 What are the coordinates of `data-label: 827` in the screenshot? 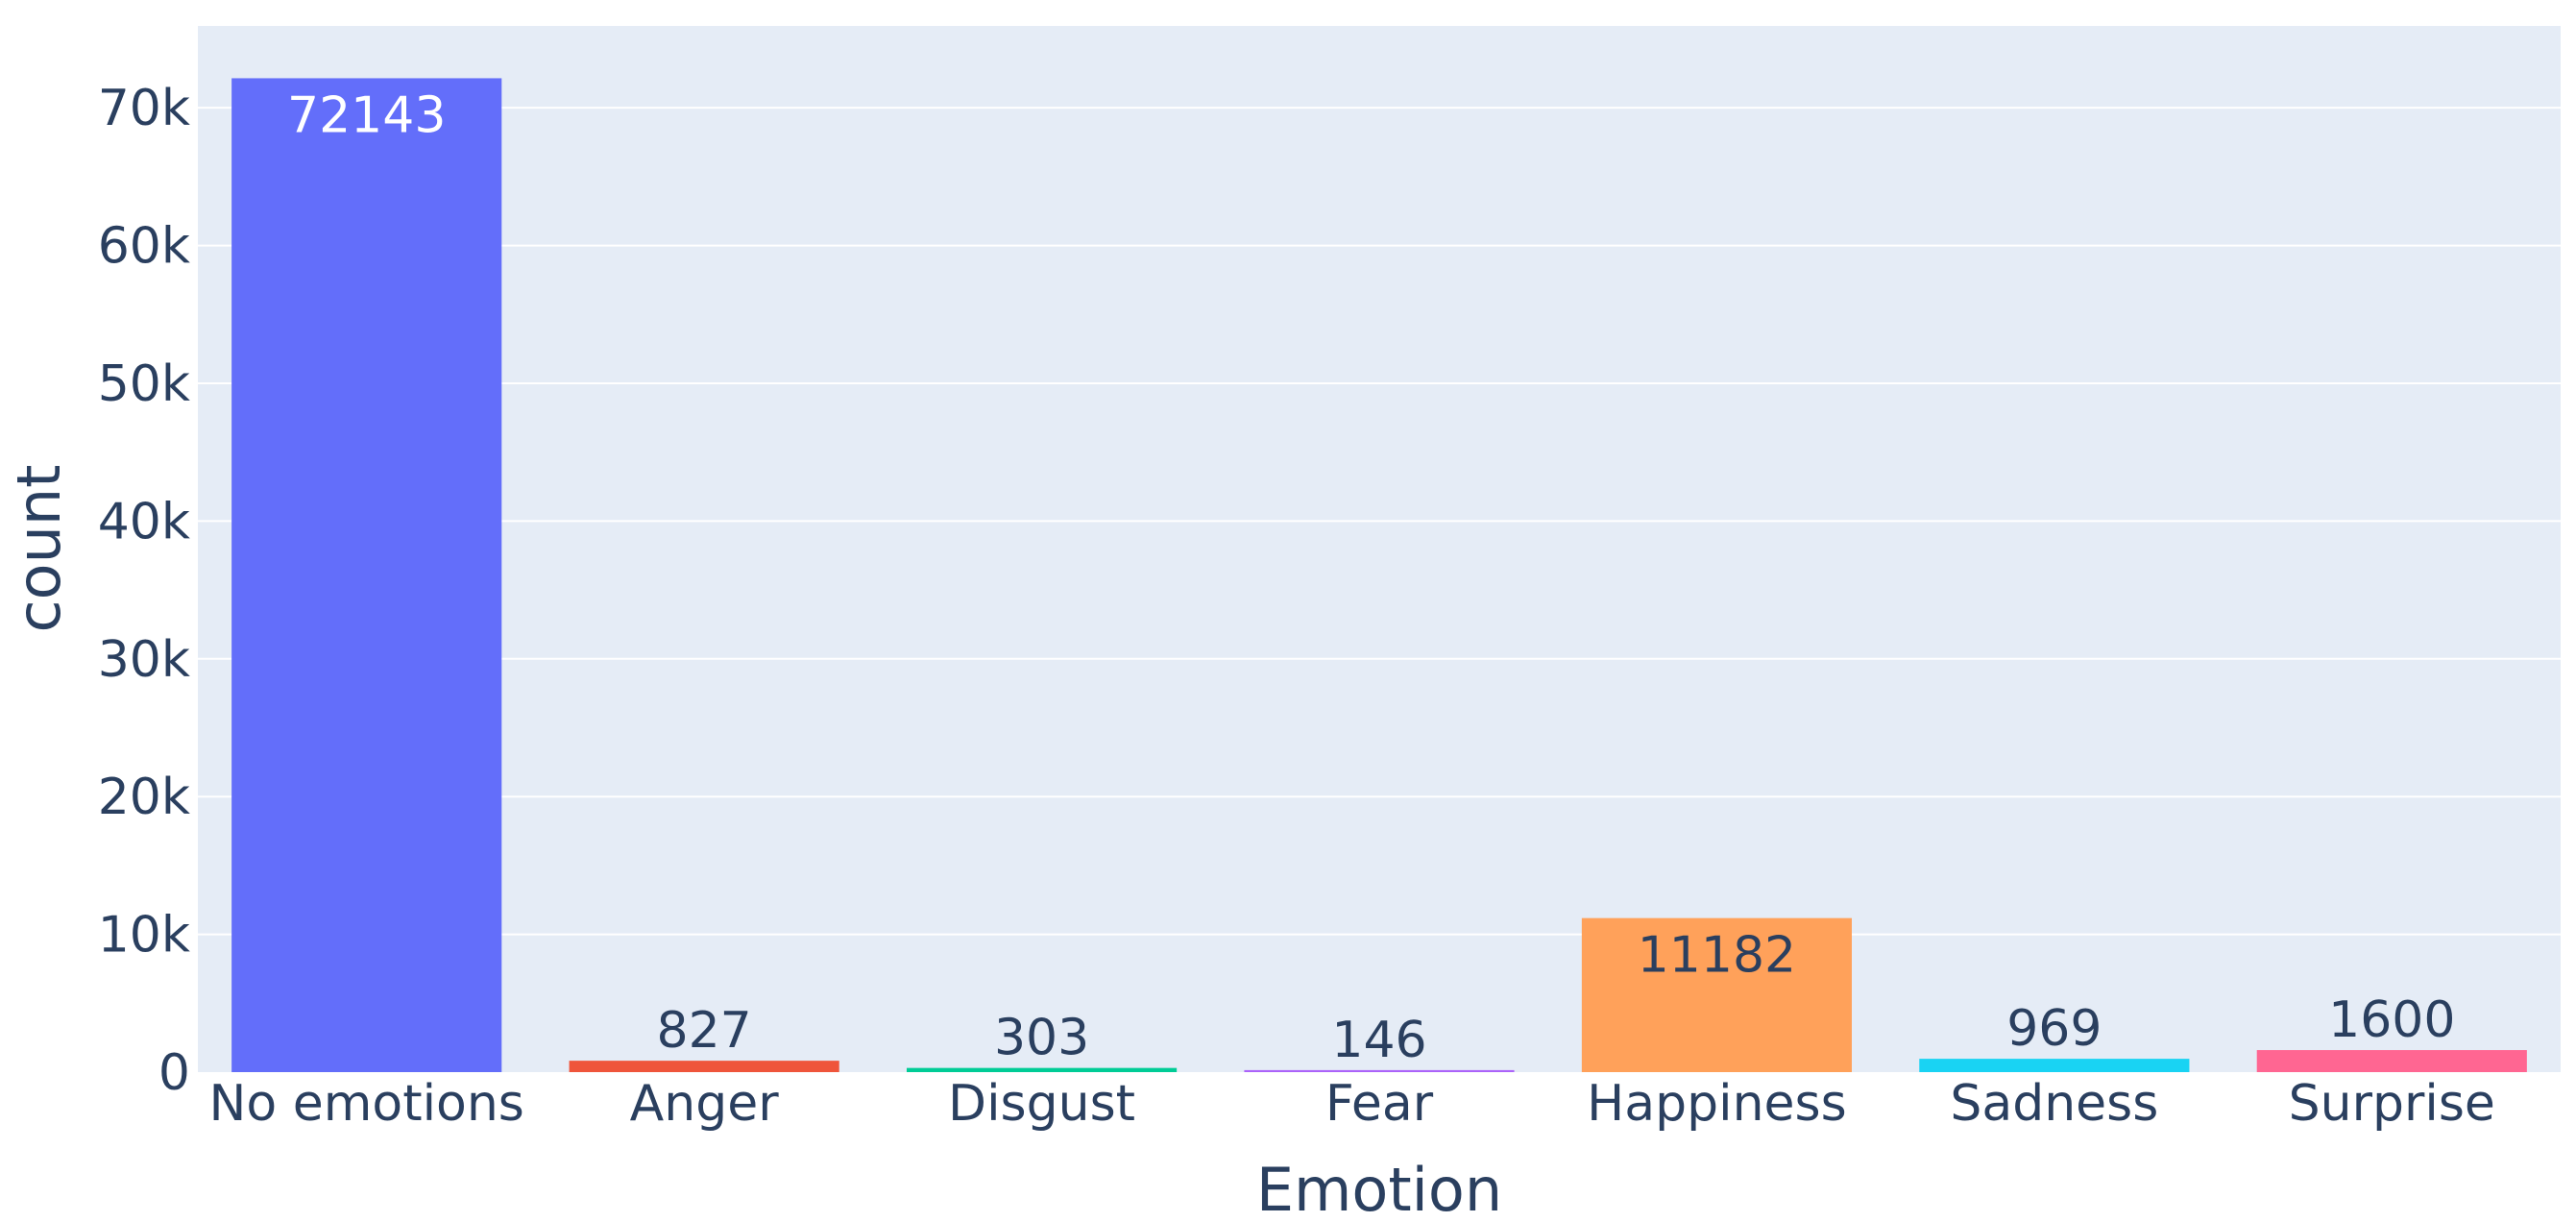 It's located at (704, 1031).